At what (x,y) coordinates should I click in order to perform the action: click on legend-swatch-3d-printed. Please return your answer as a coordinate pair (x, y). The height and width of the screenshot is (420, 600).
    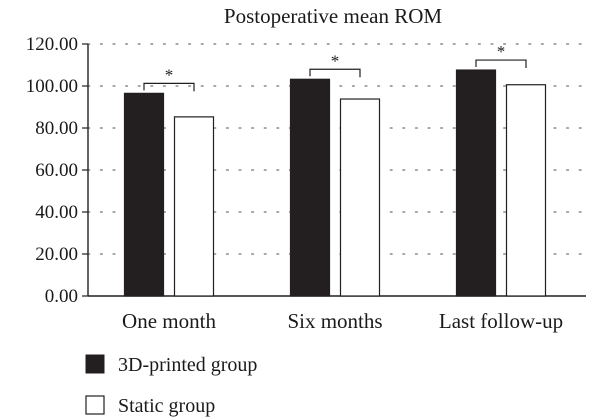
    Looking at the image, I should click on (95, 364).